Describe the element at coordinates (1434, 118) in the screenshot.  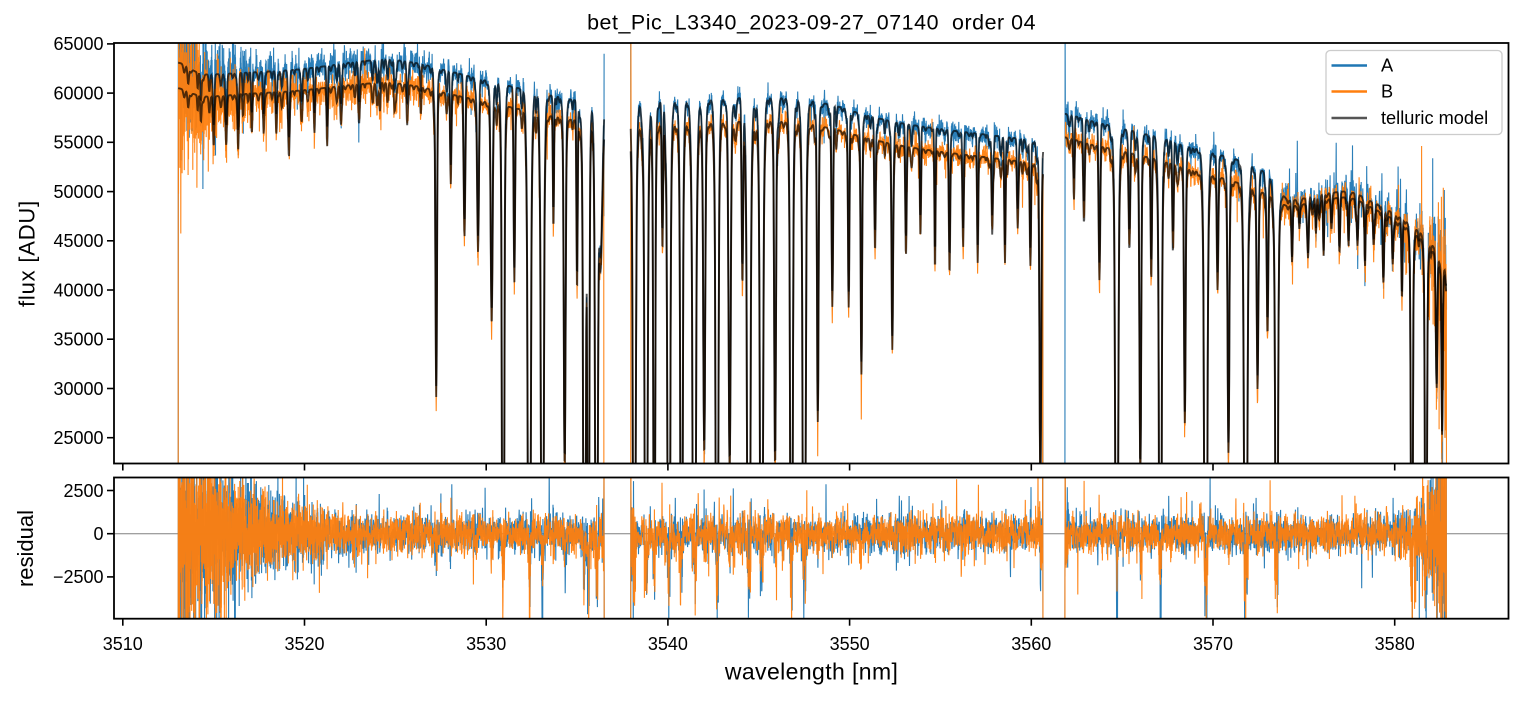
I see `svg-text: telluric model` at that location.